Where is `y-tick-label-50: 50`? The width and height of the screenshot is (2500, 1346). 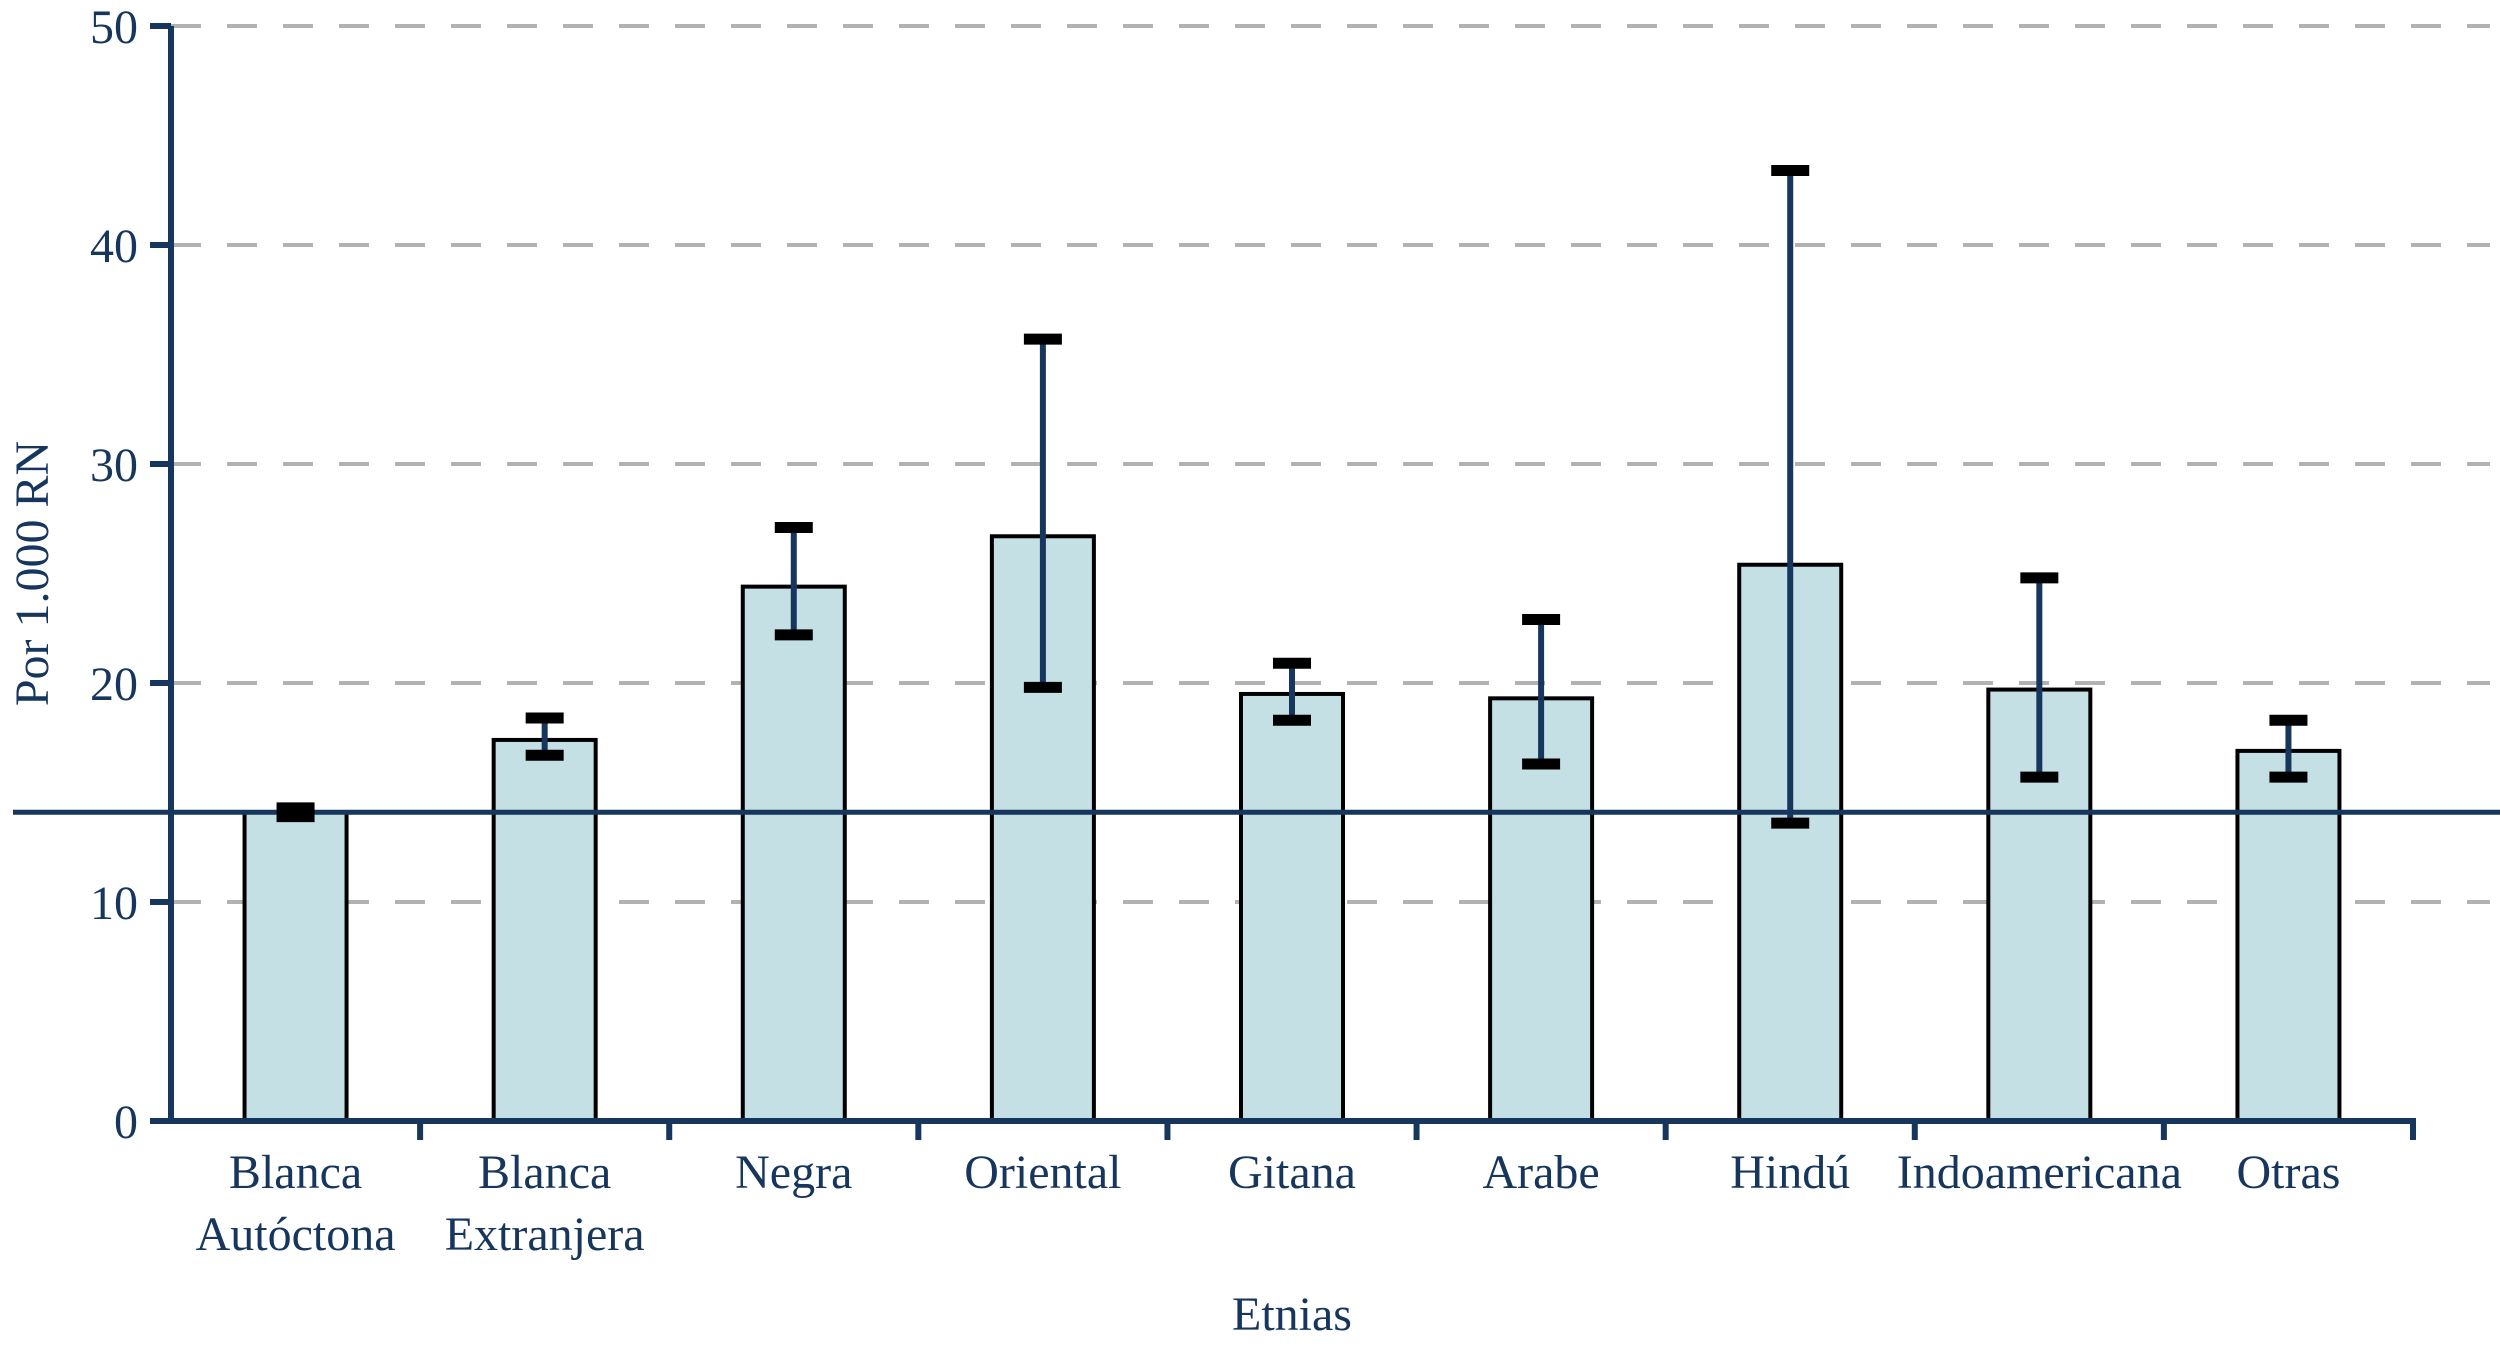
y-tick-label-50: 50 is located at coordinates (114, 27).